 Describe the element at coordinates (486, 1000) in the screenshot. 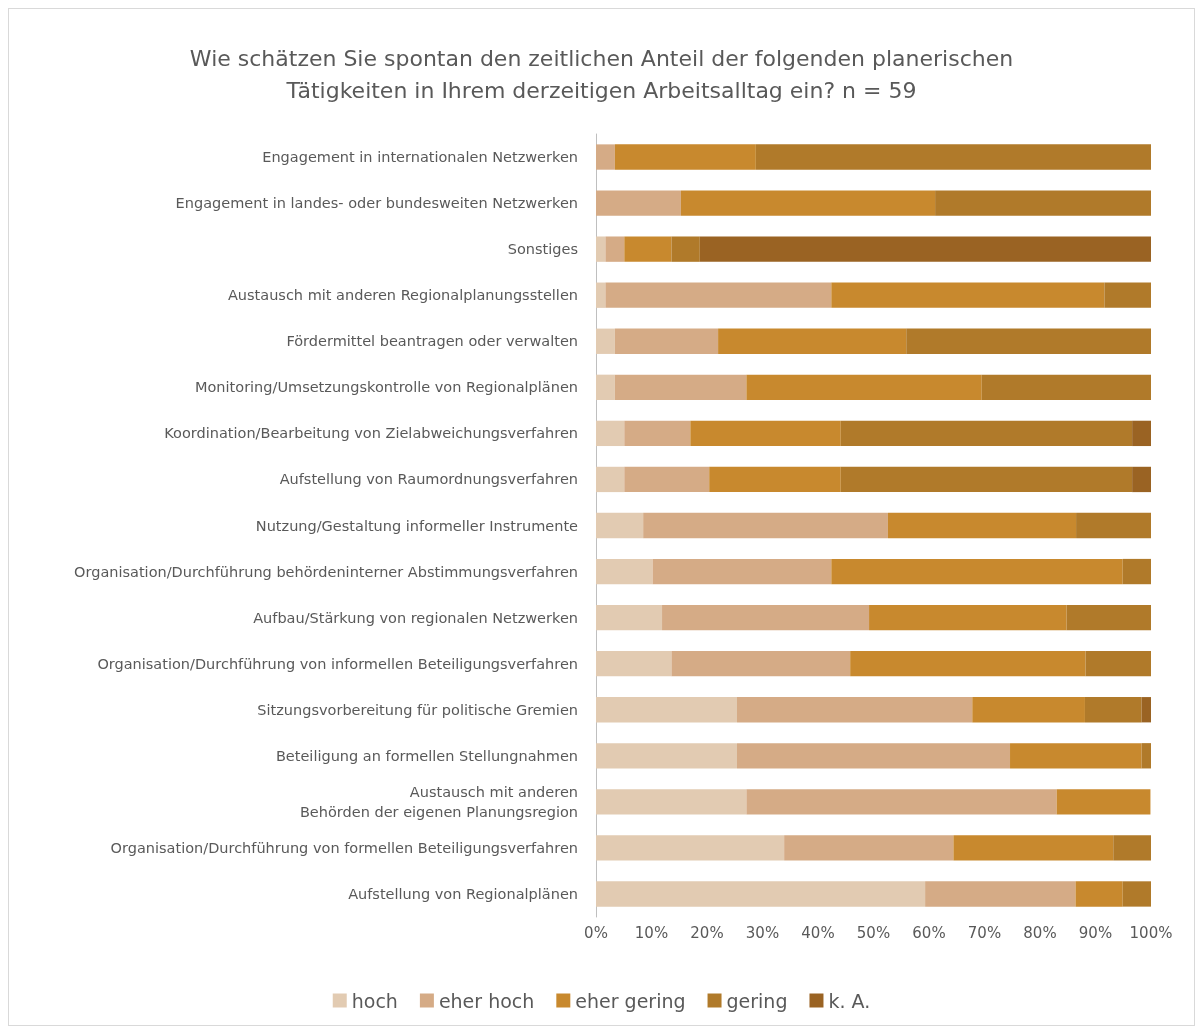

I see `legend-label: eher hoch` at that location.